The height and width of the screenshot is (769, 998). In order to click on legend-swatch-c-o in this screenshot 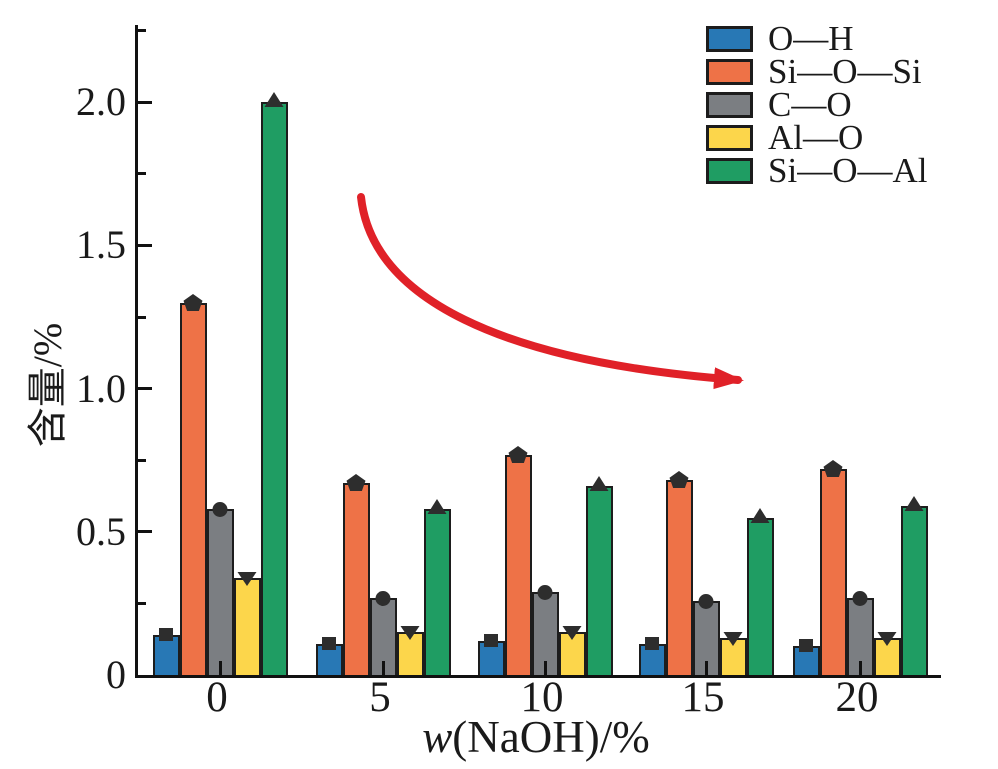, I will do `click(729, 105)`.